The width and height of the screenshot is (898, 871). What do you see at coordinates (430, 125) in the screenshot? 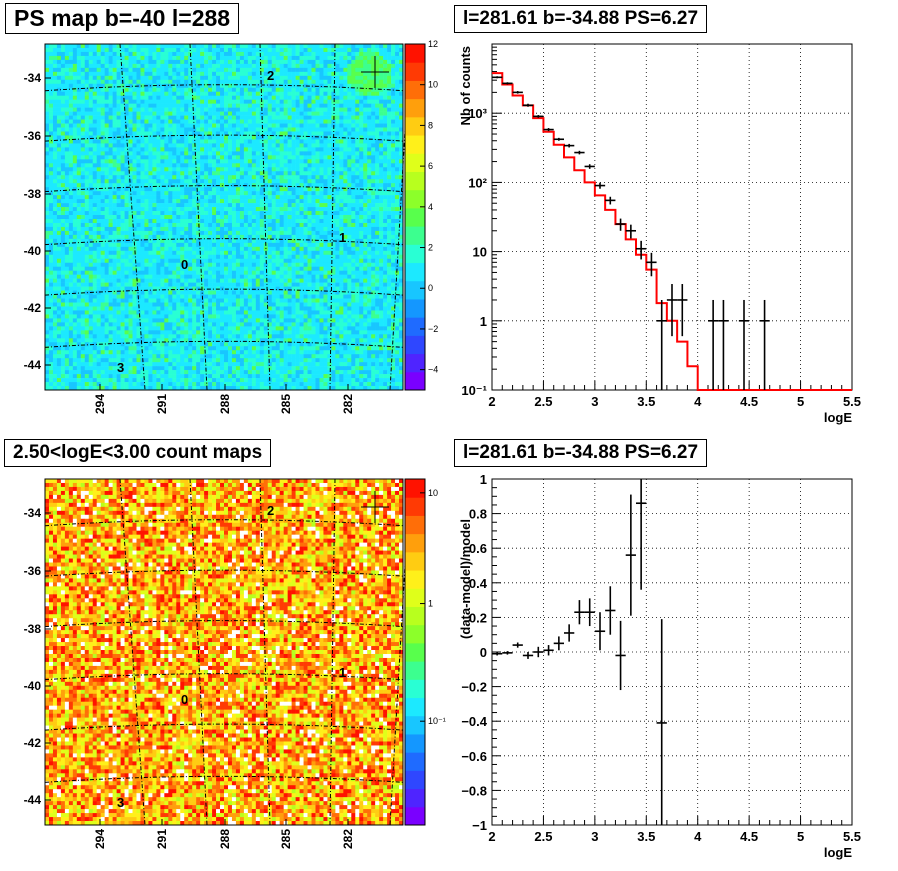
I see `colorbar-tick-label: 8` at bounding box center [430, 125].